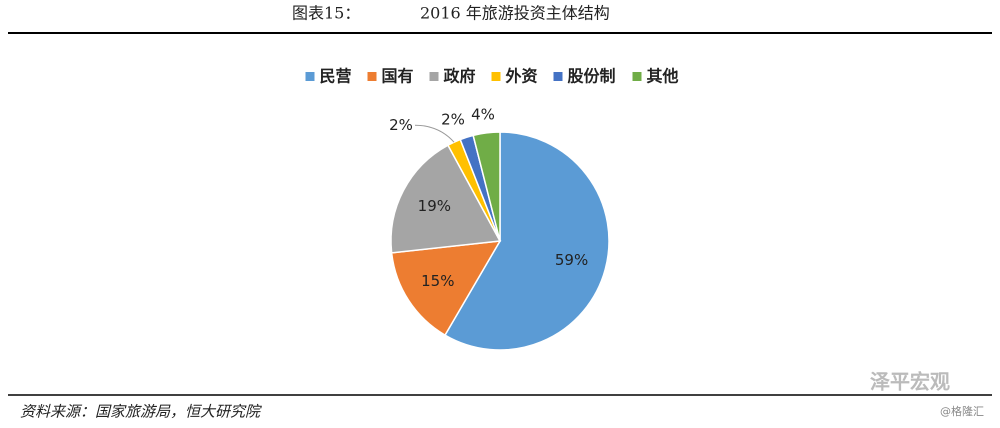 This screenshot has width=1000, height=428. I want to click on legend-label: 其他, so click(663, 76).